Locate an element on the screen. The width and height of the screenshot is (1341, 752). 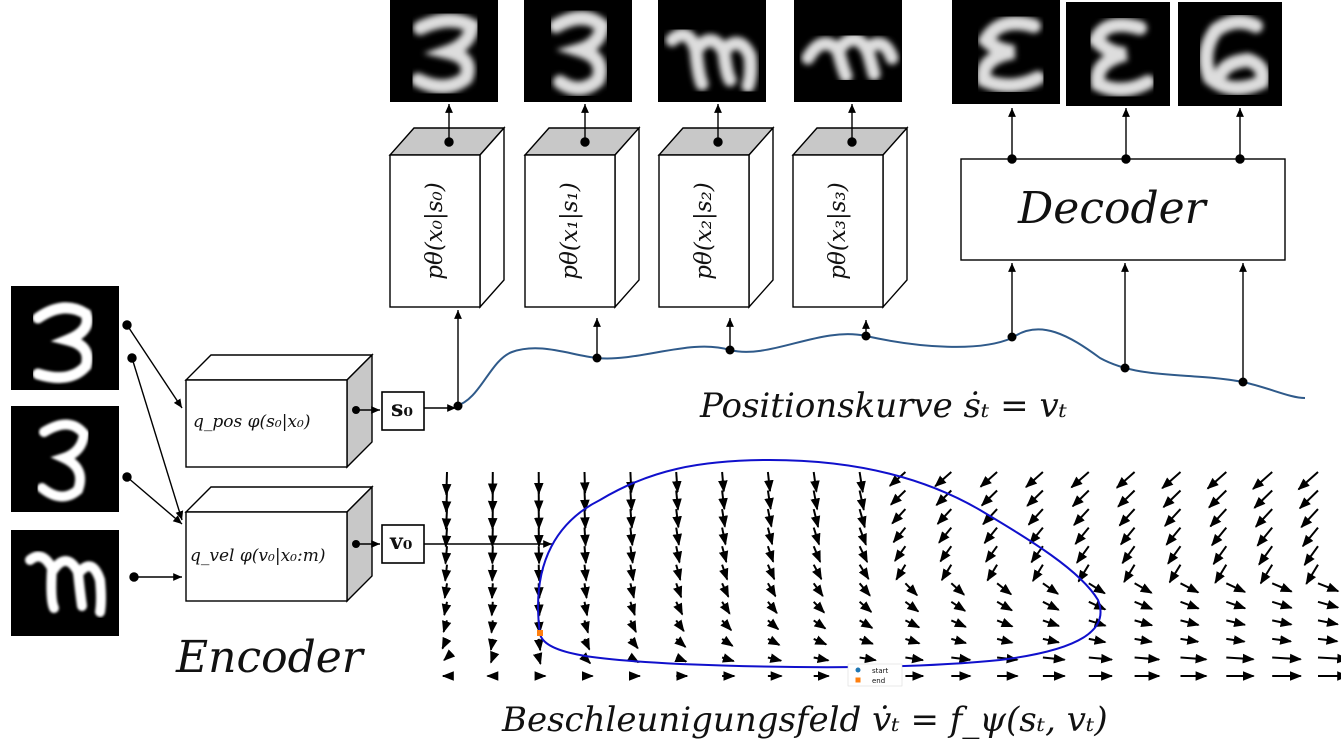
curve-points is located at coordinates (850, 371).